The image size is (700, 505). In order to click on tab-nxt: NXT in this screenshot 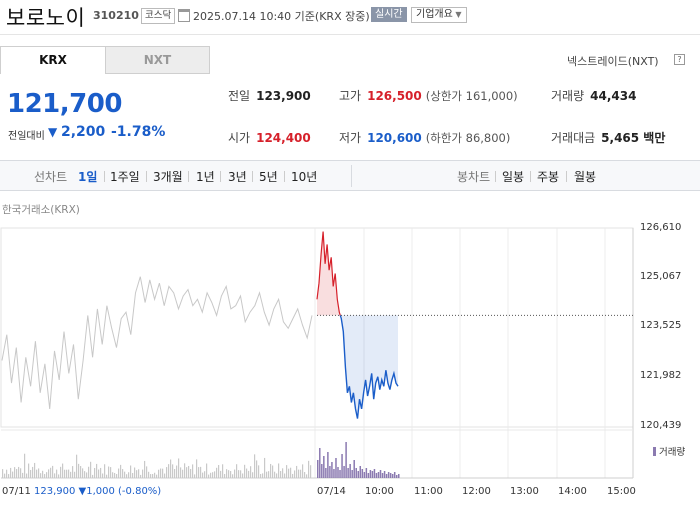, I will do `click(157, 60)`.